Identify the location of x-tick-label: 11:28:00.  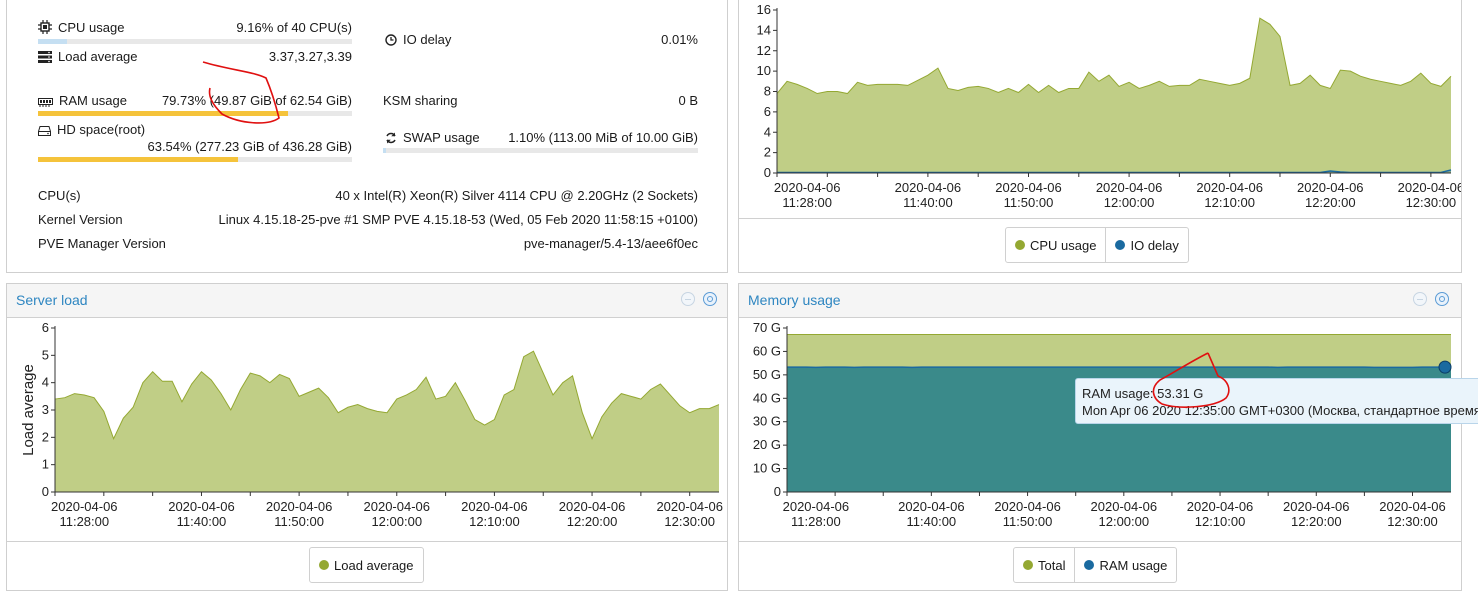
(84, 521).